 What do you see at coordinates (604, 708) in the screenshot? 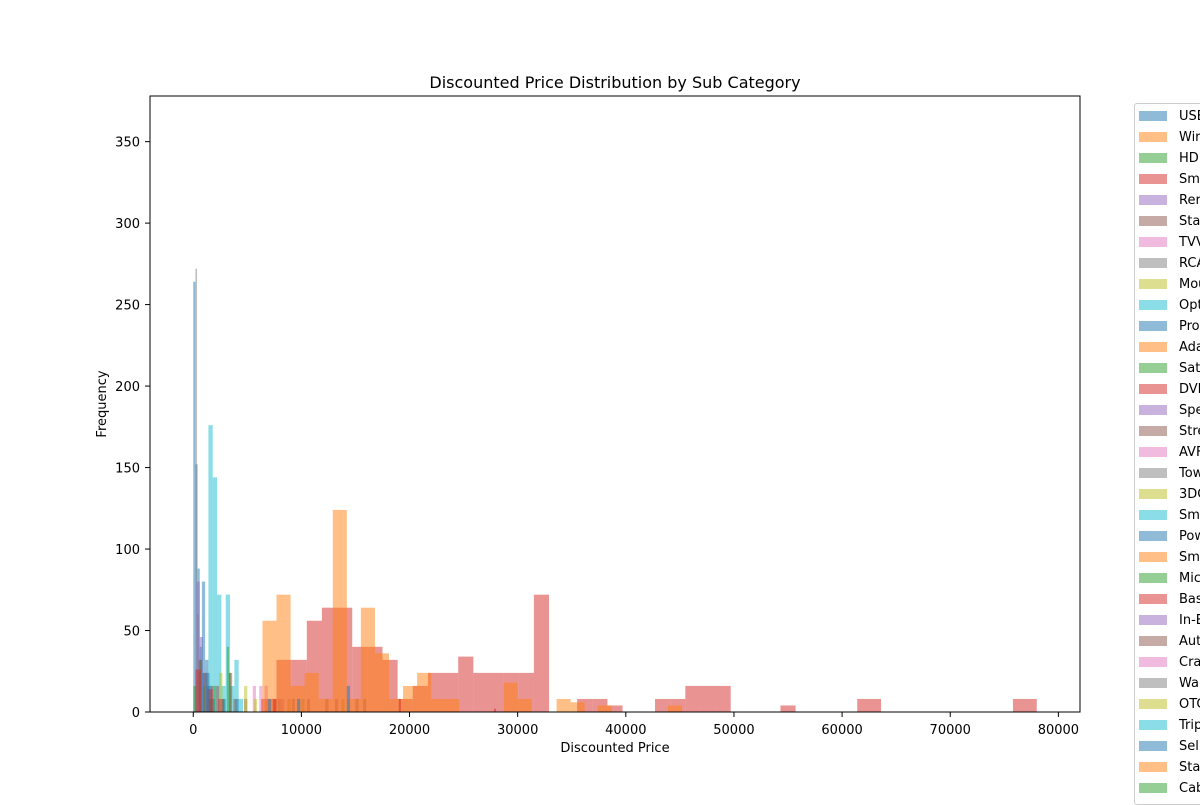
I see `histogram-bar-s11-b18` at bounding box center [604, 708].